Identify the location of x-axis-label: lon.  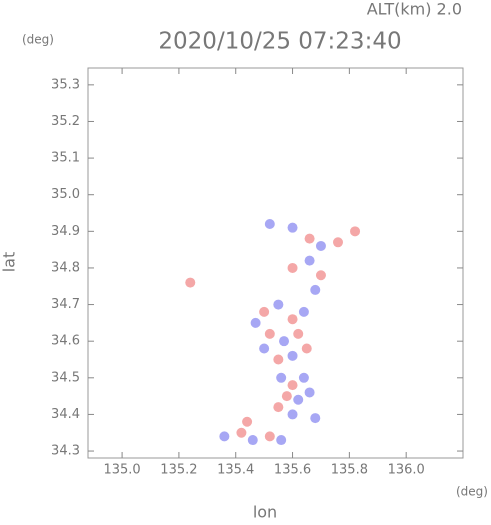
(265, 512).